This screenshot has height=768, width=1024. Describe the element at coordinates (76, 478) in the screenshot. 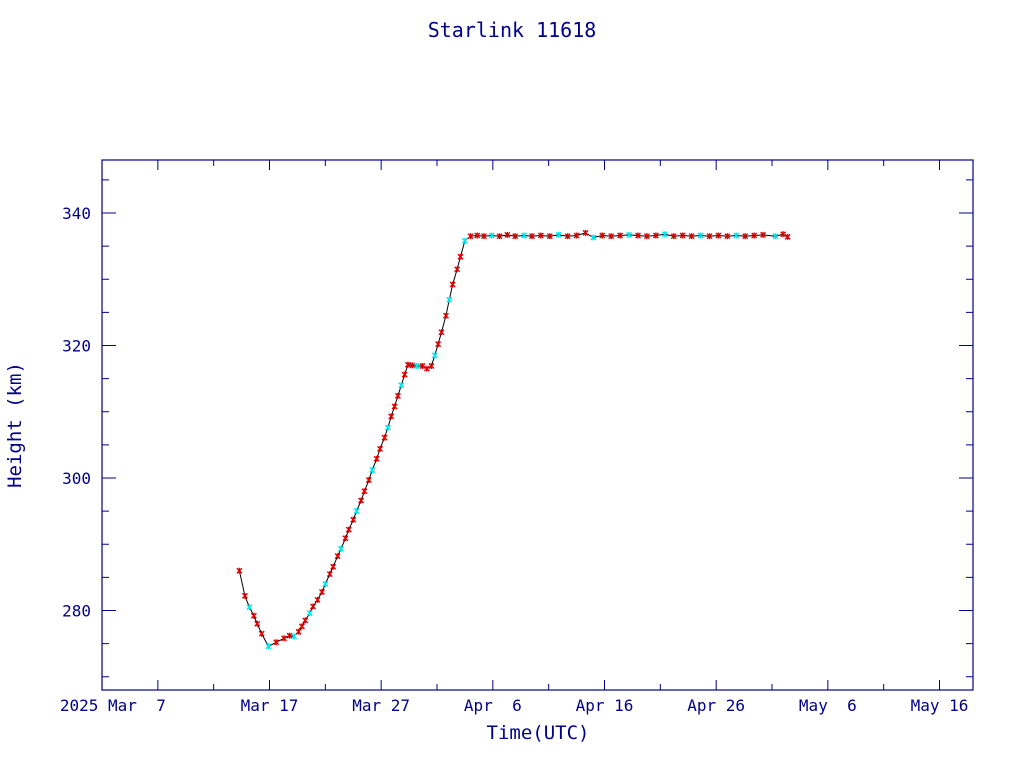

I see `y-tick-label: 300` at that location.